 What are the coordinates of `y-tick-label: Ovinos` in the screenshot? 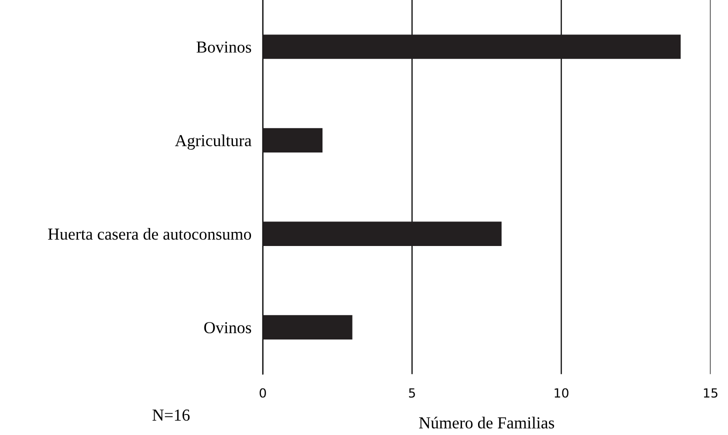 It's located at (228, 328).